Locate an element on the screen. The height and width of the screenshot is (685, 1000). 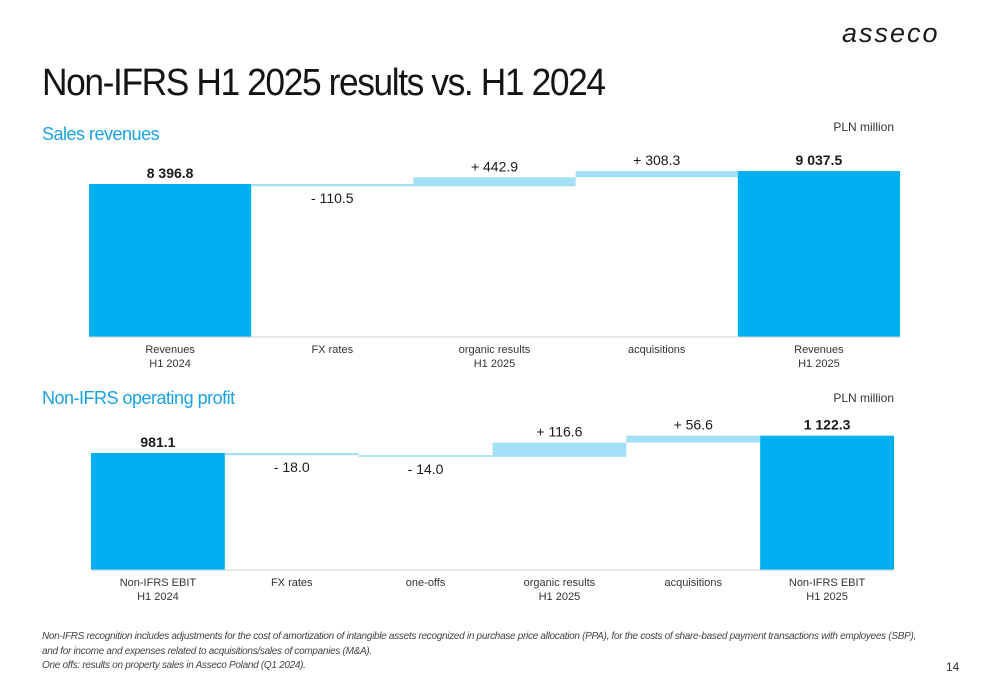
category-label-4: Revenues H1 2025 is located at coordinates (819, 357).